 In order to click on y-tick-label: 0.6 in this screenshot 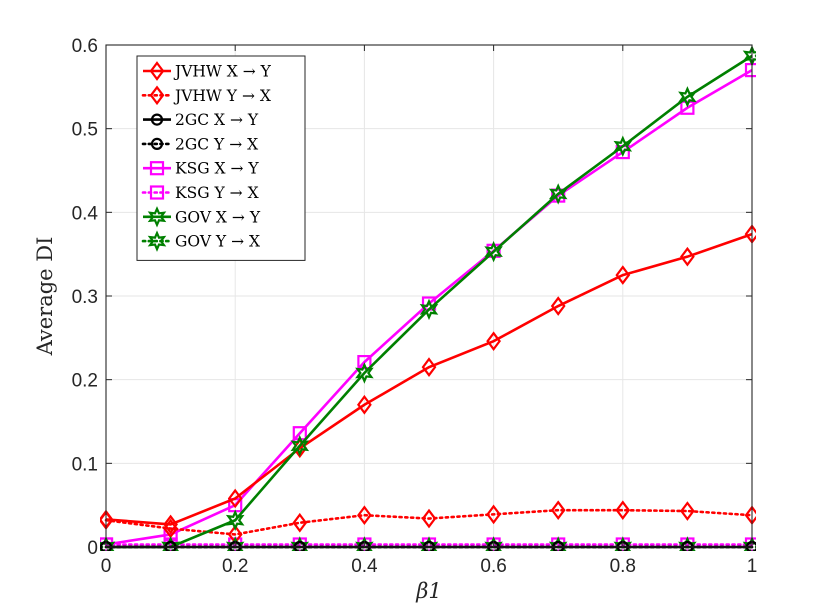, I will do `click(85, 46)`.